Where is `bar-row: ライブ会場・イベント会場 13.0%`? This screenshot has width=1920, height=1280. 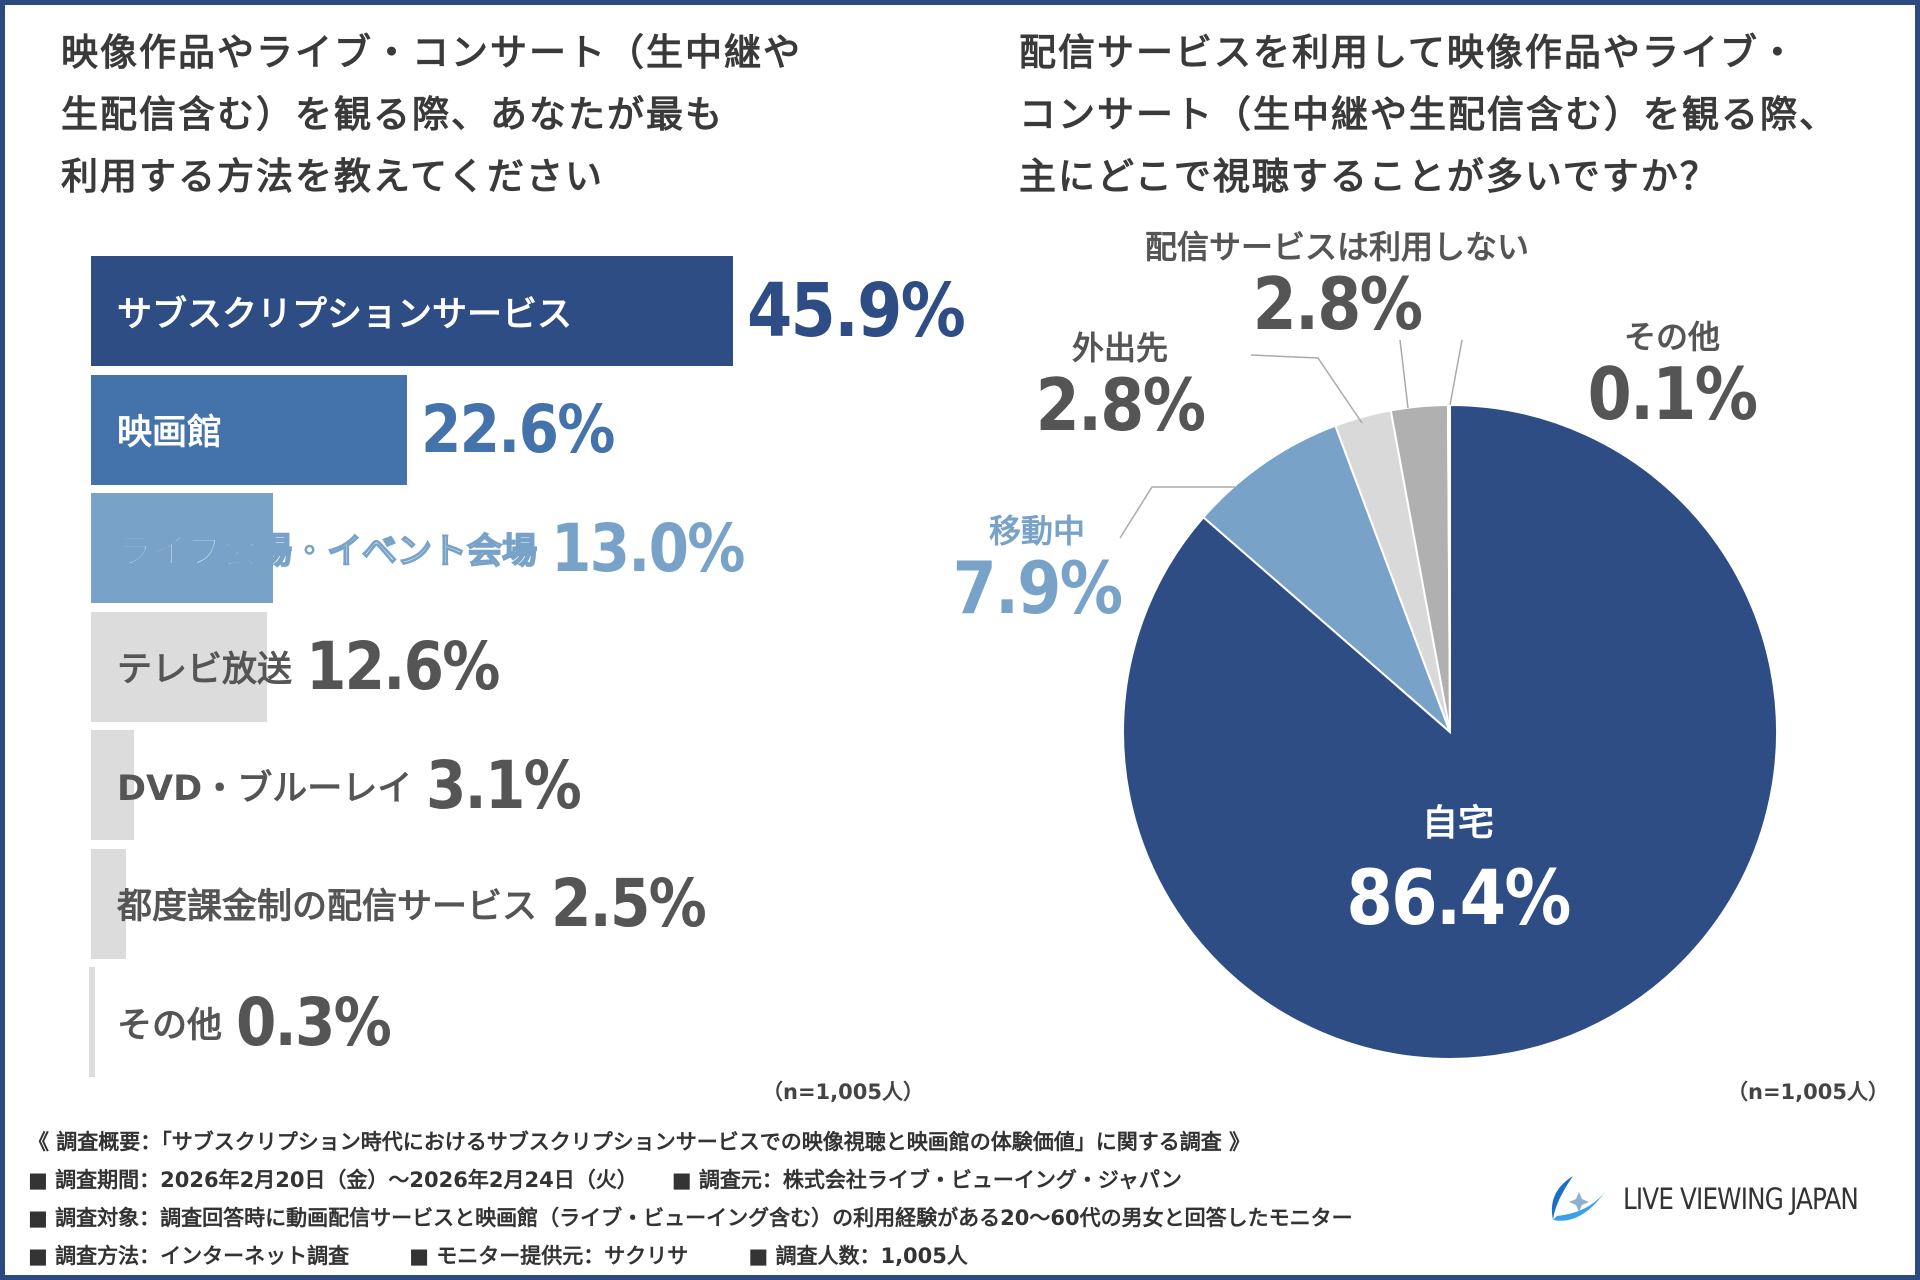
bar-row: ライブ会場・イベント会場 13.0% is located at coordinates (521, 548).